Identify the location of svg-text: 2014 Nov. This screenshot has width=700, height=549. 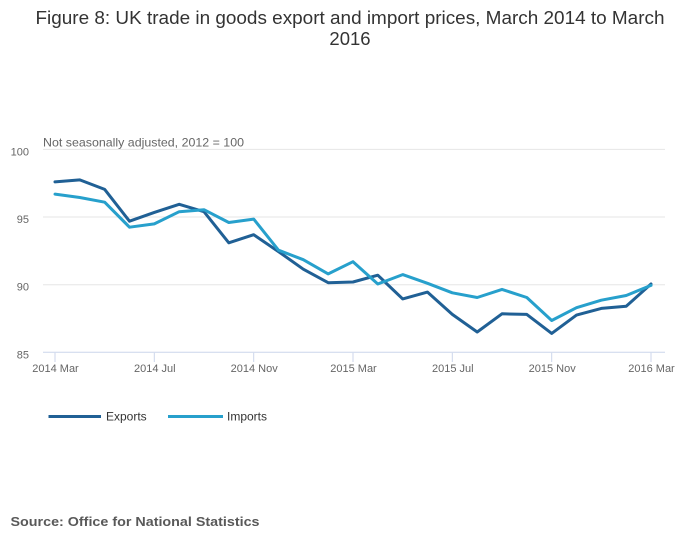
(255, 369).